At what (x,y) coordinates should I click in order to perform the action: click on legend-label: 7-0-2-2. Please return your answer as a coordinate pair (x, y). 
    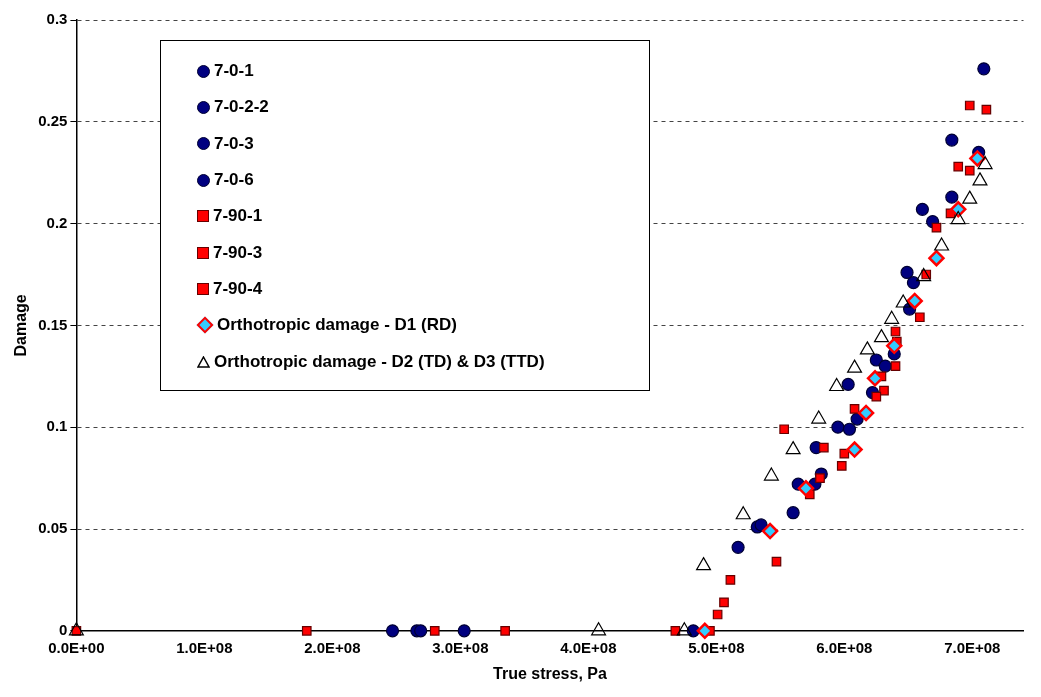
    Looking at the image, I should click on (241, 107).